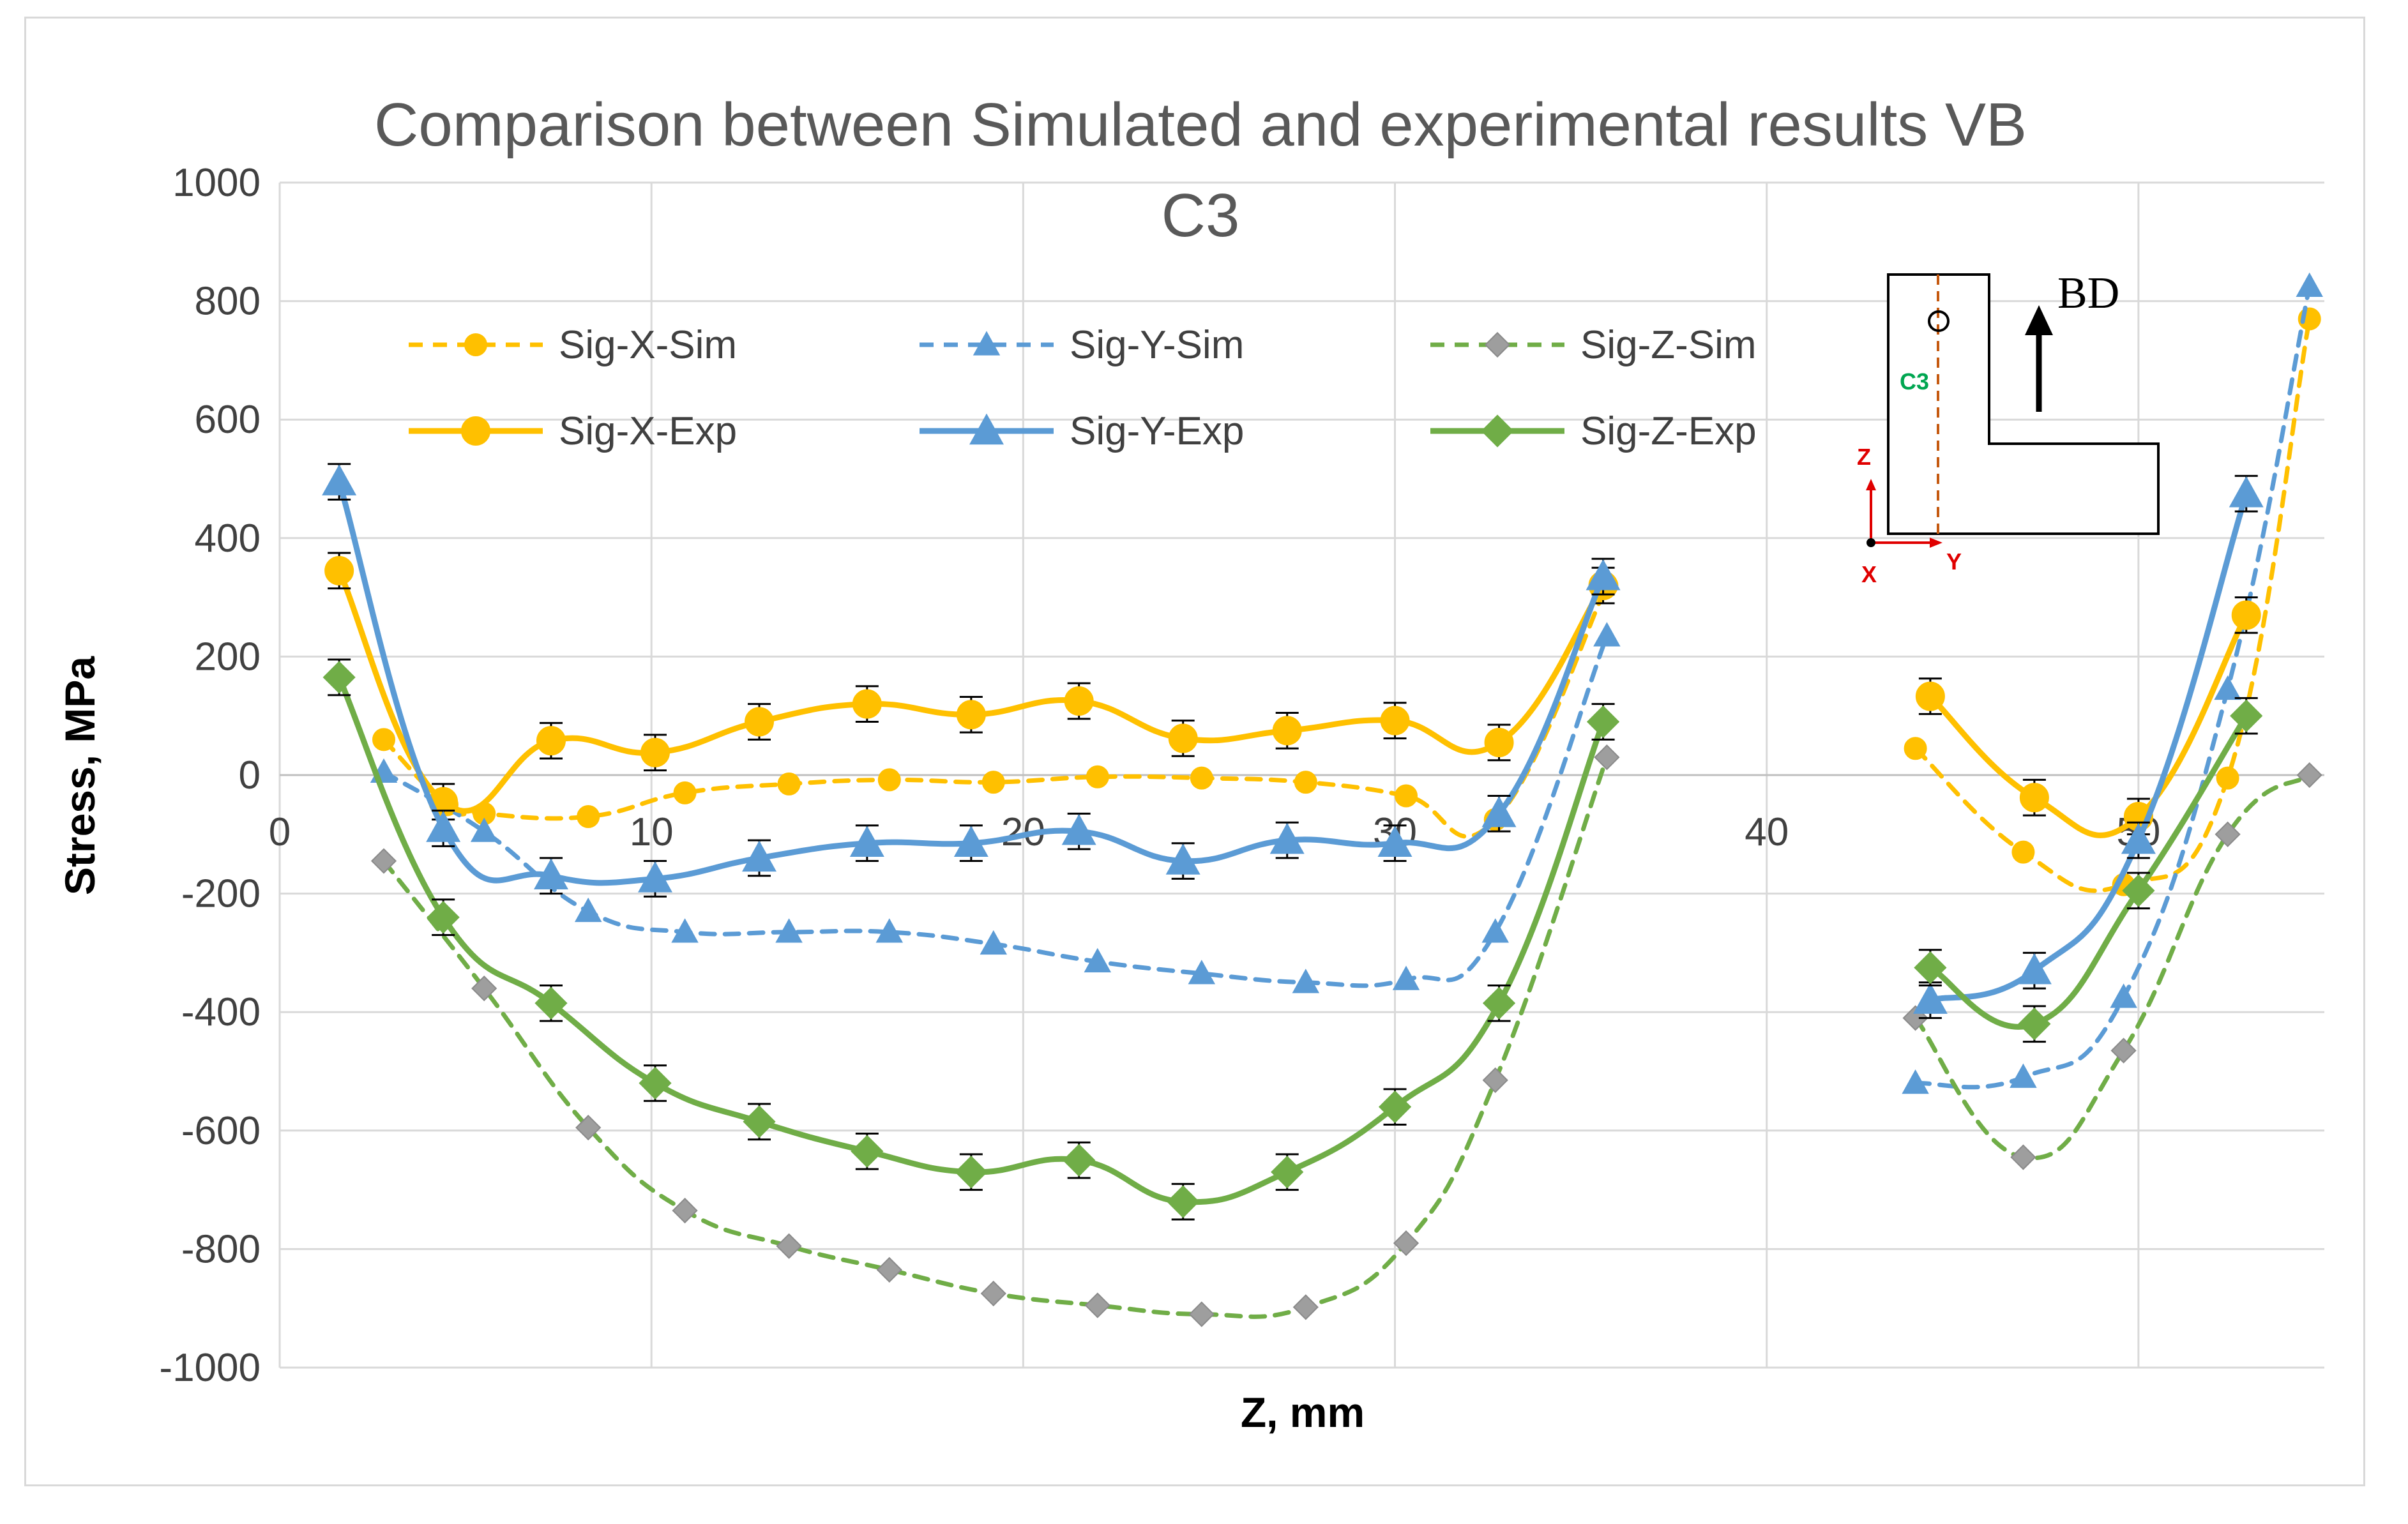  What do you see at coordinates (228, 657) in the screenshot?
I see `y-tick-label: 200` at bounding box center [228, 657].